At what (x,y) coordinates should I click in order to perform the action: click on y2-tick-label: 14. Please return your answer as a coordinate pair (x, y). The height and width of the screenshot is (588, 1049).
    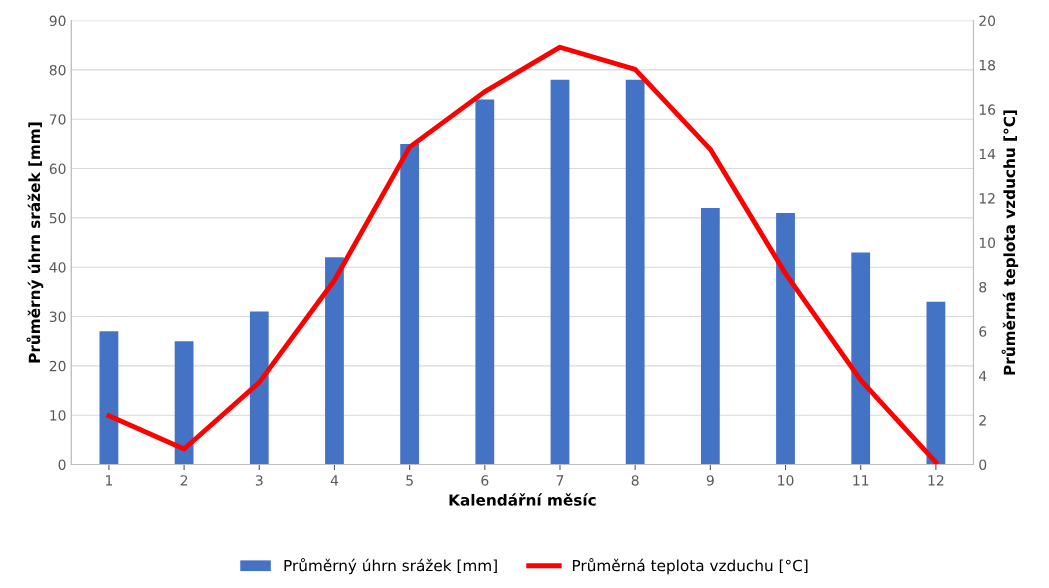
    Looking at the image, I should click on (987, 154).